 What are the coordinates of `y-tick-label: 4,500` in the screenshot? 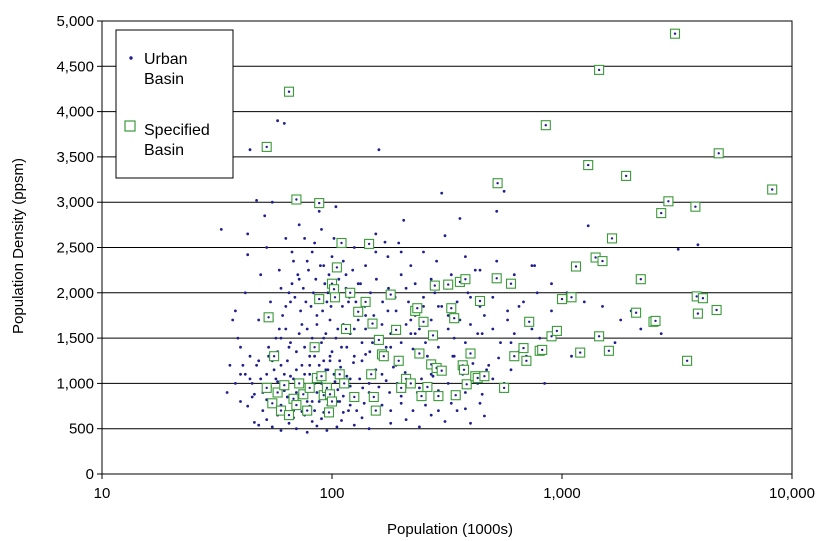 It's located at (75, 66).